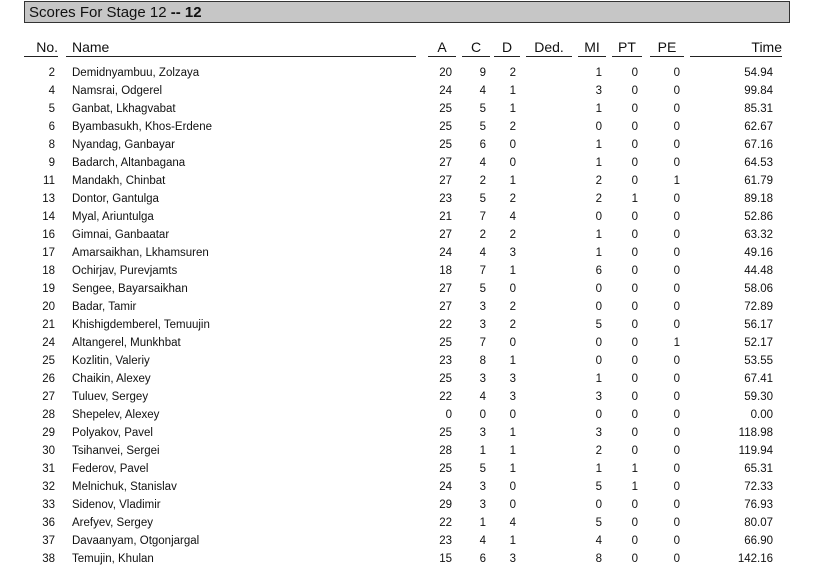  I want to click on cell-mi: 6, so click(598, 271).